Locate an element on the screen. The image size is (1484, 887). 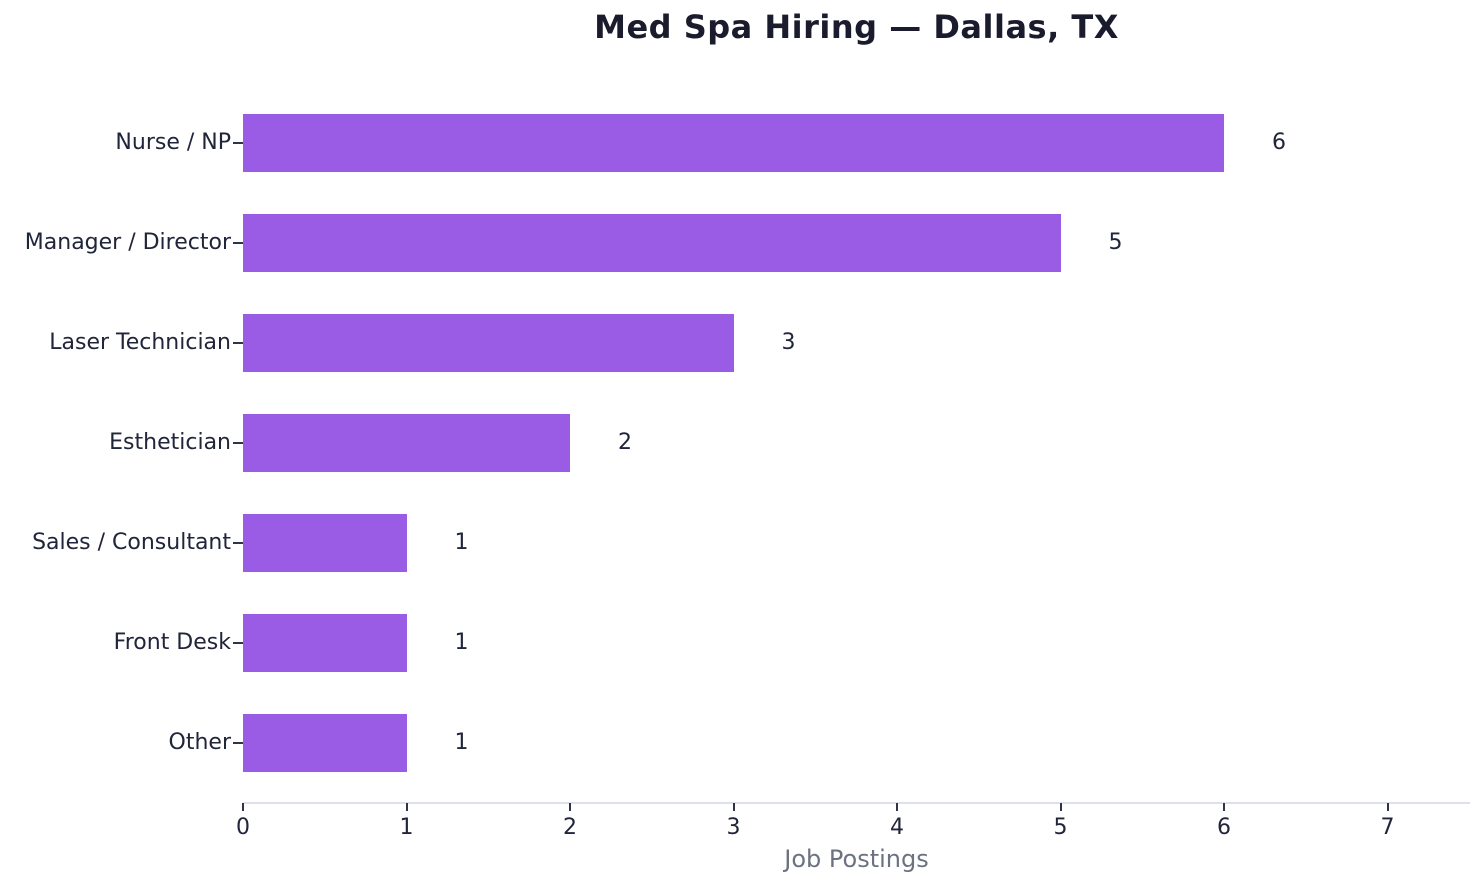
x-tick-label: 3 is located at coordinates (733, 827).